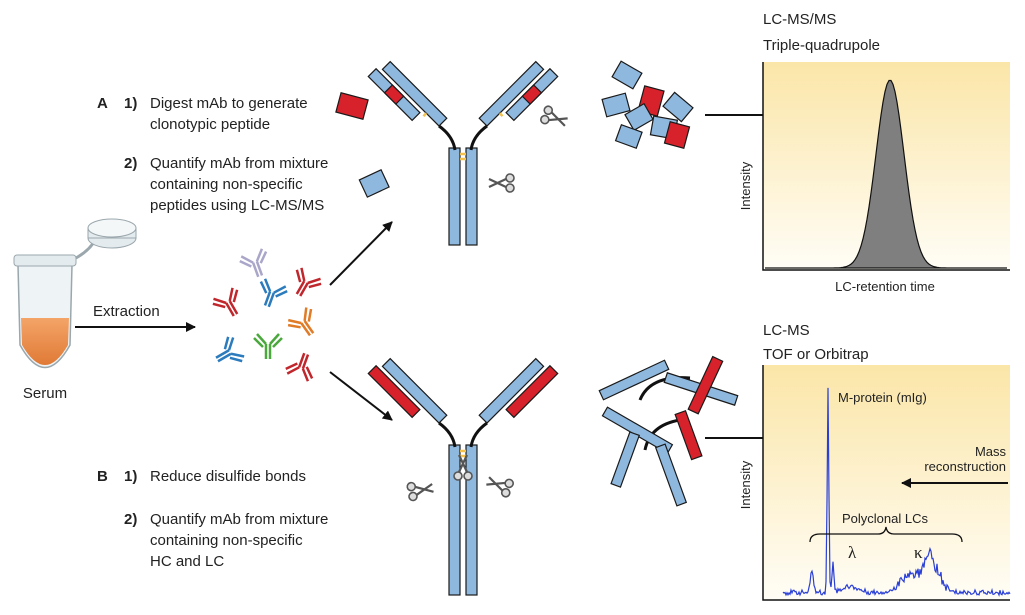 This screenshot has height=615, width=1025. Describe the element at coordinates (210, 124) in the screenshot. I see `step-text: clonotypic peptide` at that location.